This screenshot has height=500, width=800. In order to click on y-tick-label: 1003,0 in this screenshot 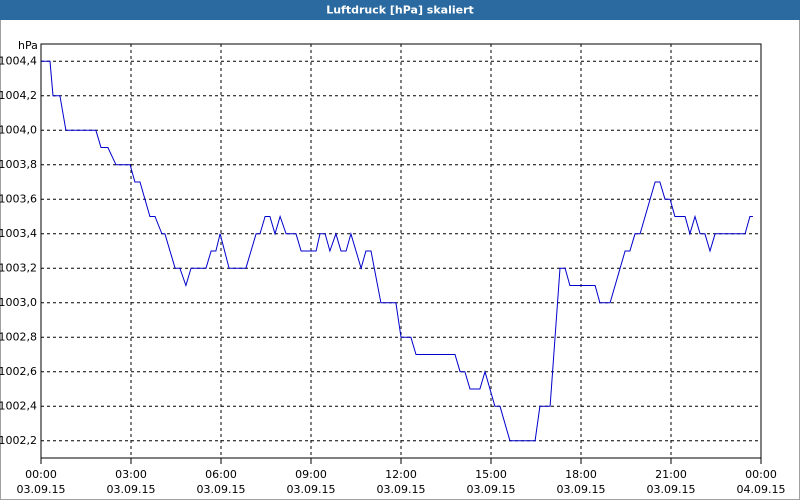, I will do `click(18, 302)`.